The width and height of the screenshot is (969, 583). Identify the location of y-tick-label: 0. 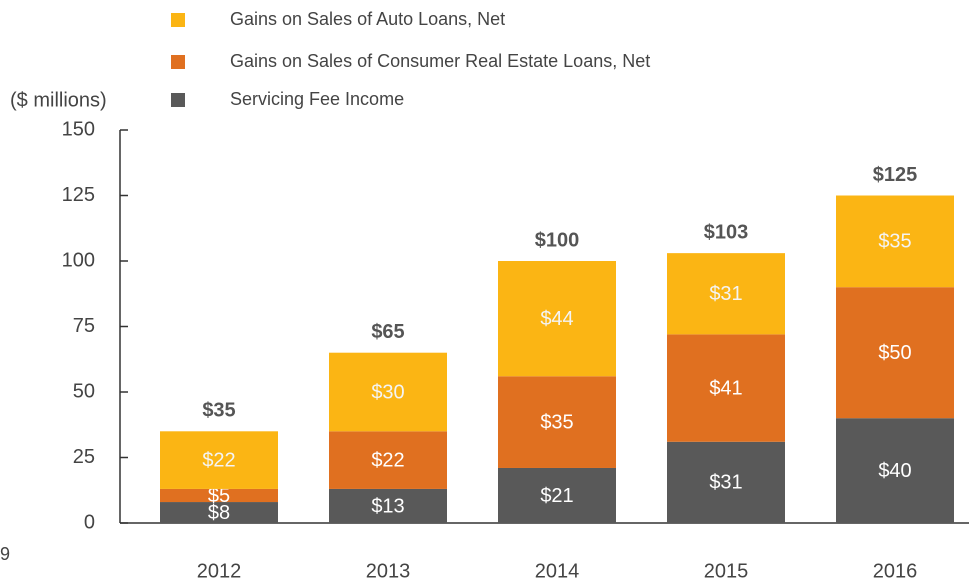
(89, 522).